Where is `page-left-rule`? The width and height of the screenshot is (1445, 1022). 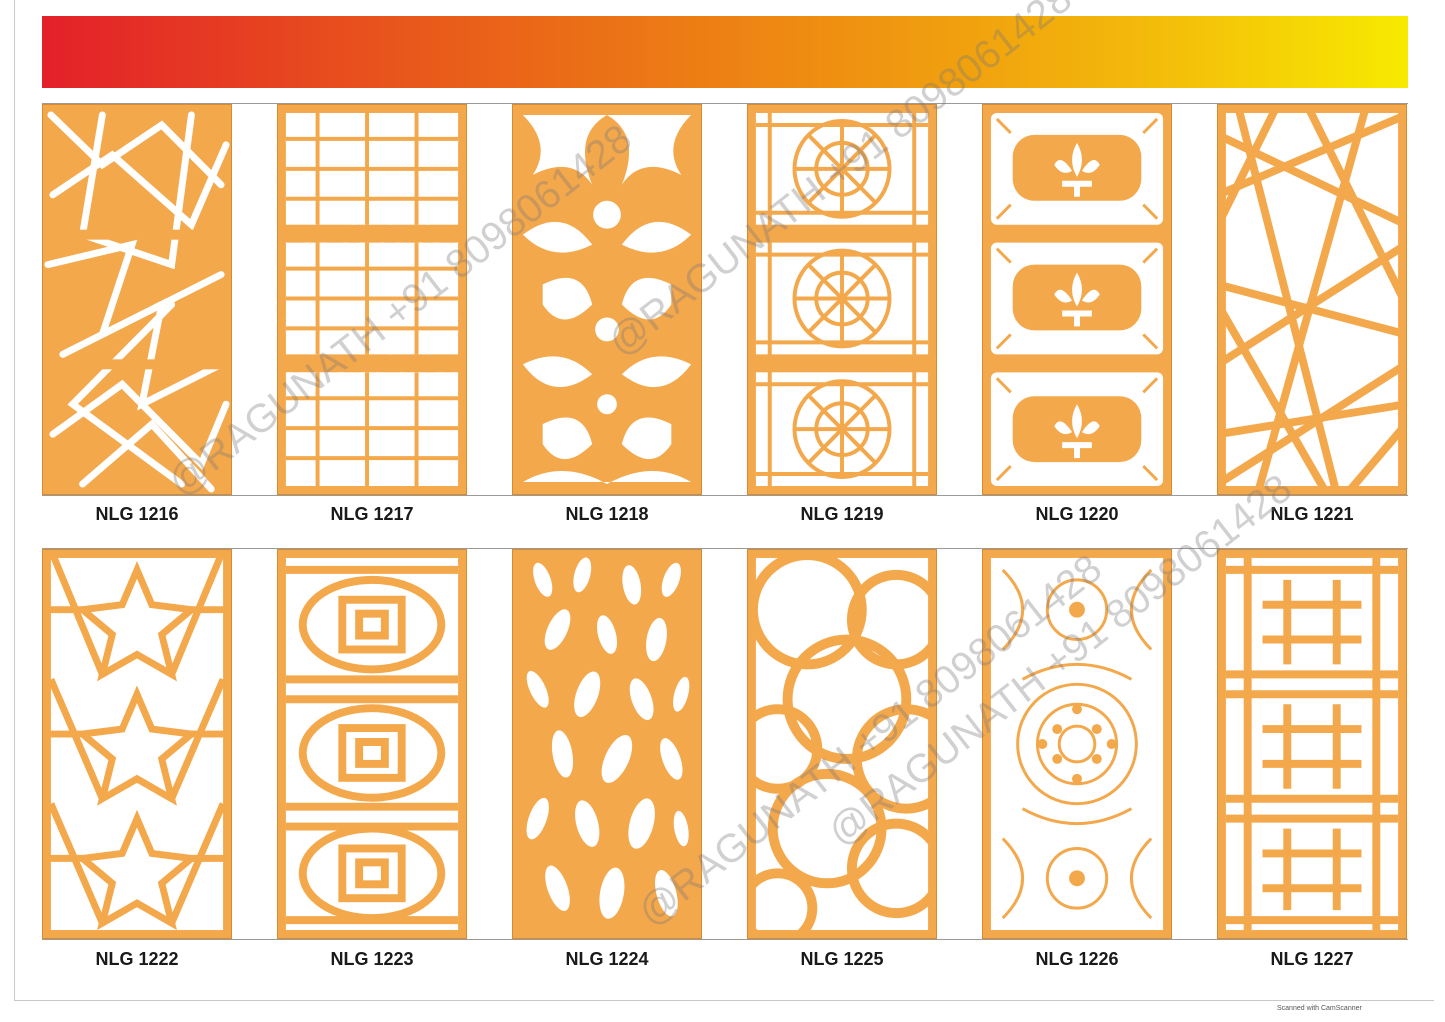
page-left-rule is located at coordinates (14, 500).